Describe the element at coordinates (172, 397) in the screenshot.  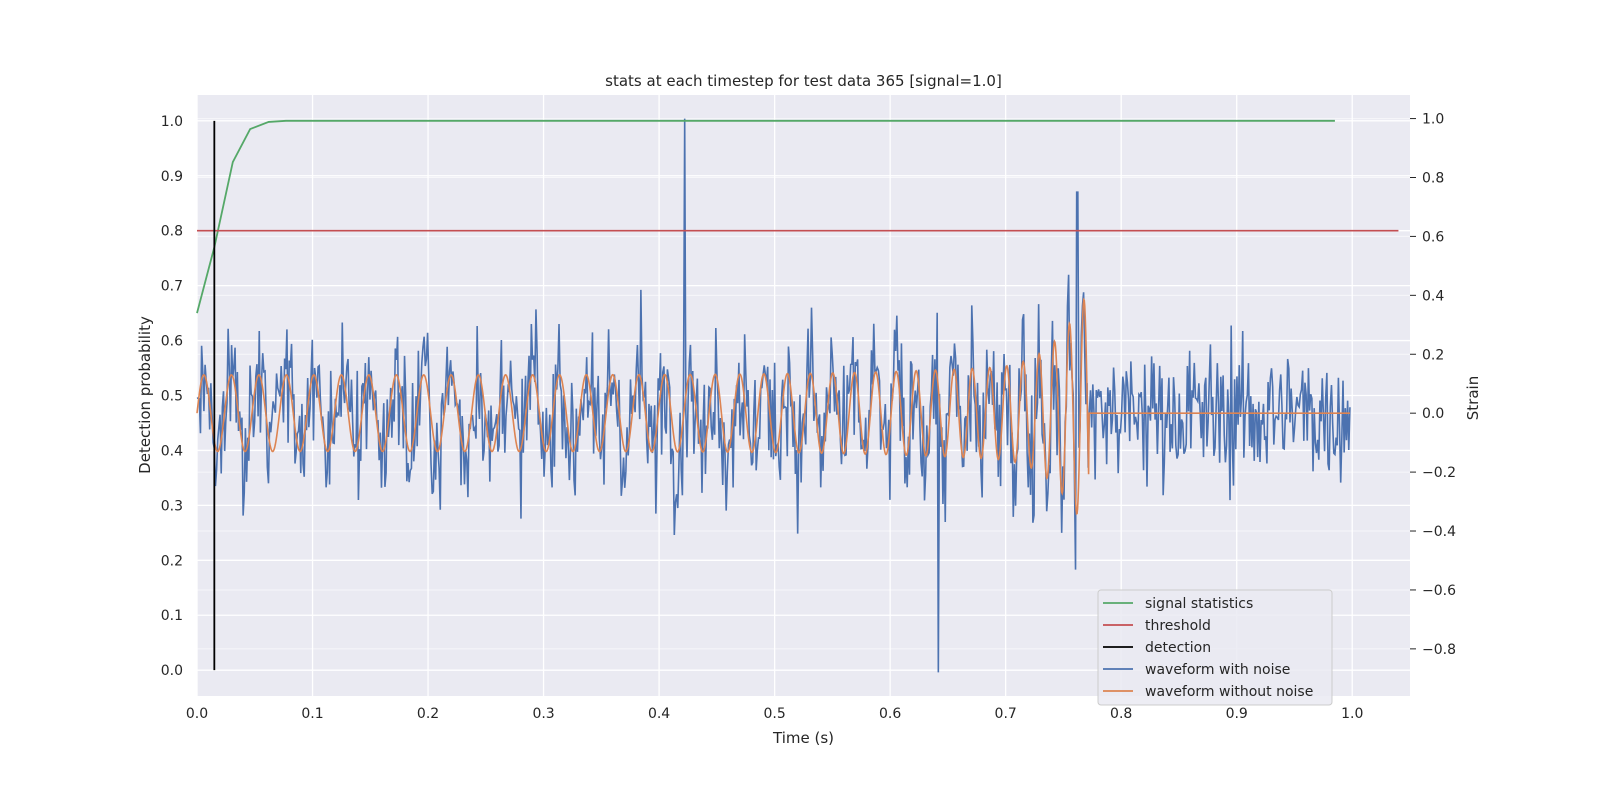
I see `y-tick-label-left: 0.5` at that location.